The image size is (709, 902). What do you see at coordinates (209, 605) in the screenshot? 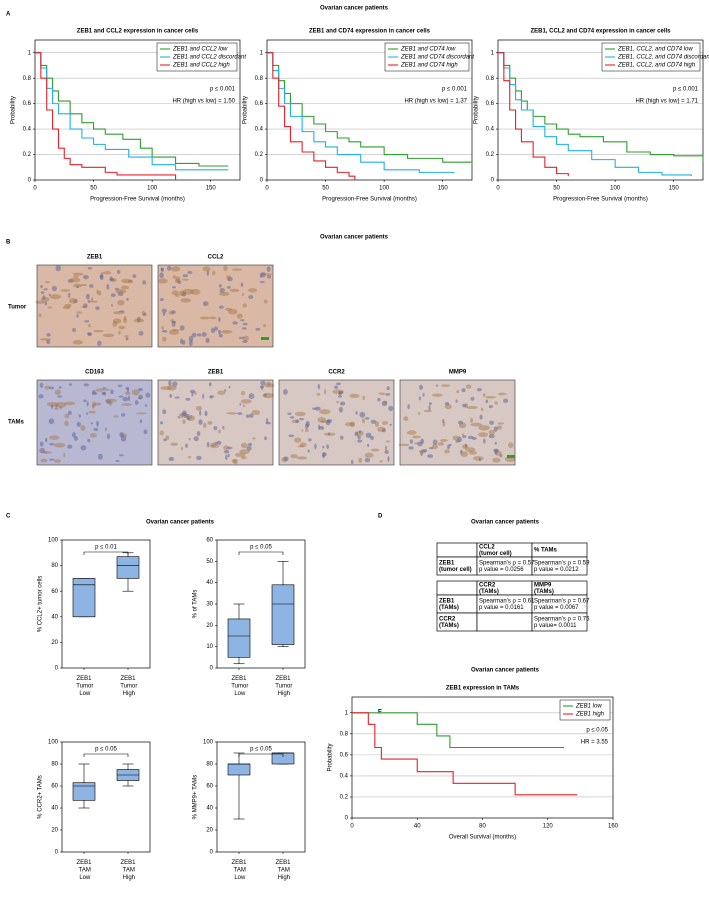
I see `y-tick-label: 30` at bounding box center [209, 605].